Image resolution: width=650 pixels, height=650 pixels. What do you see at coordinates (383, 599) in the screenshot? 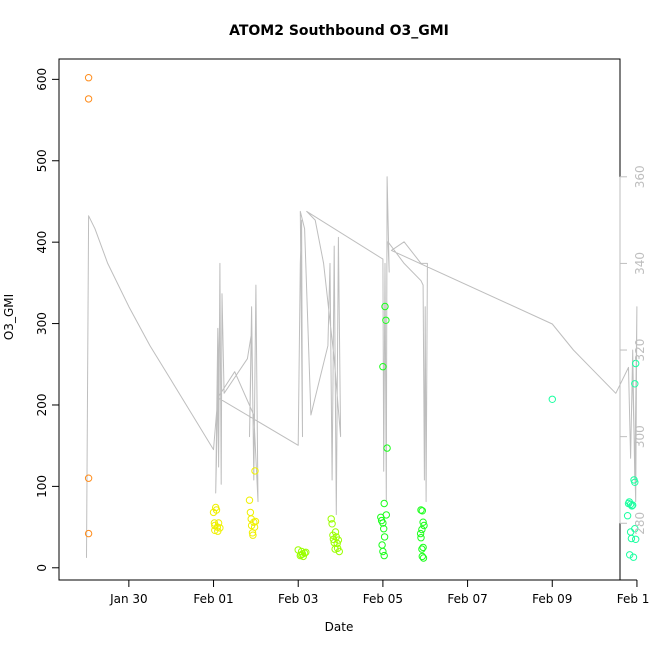
I see `x-tick-label: Feb 05` at bounding box center [383, 599].